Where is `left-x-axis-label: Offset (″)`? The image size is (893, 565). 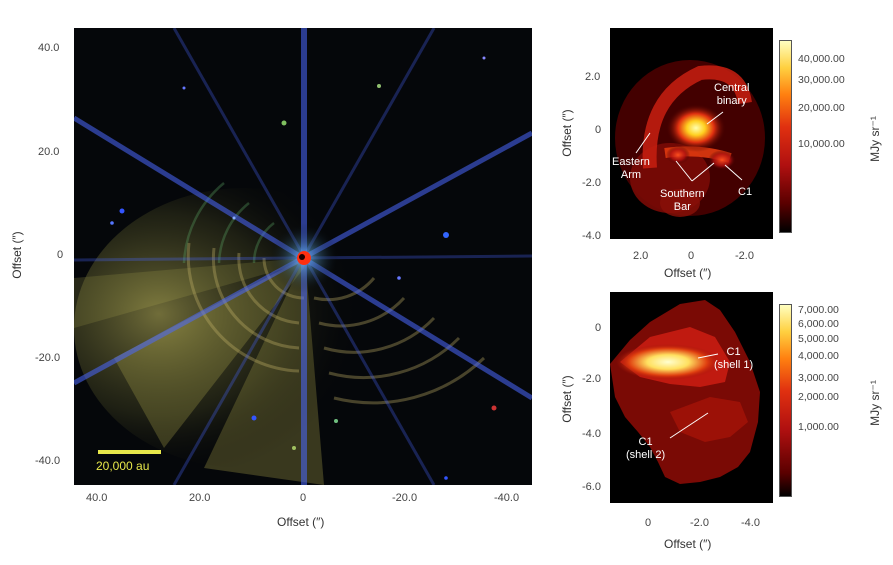
left-x-axis-label: Offset (″) is located at coordinates (301, 522).